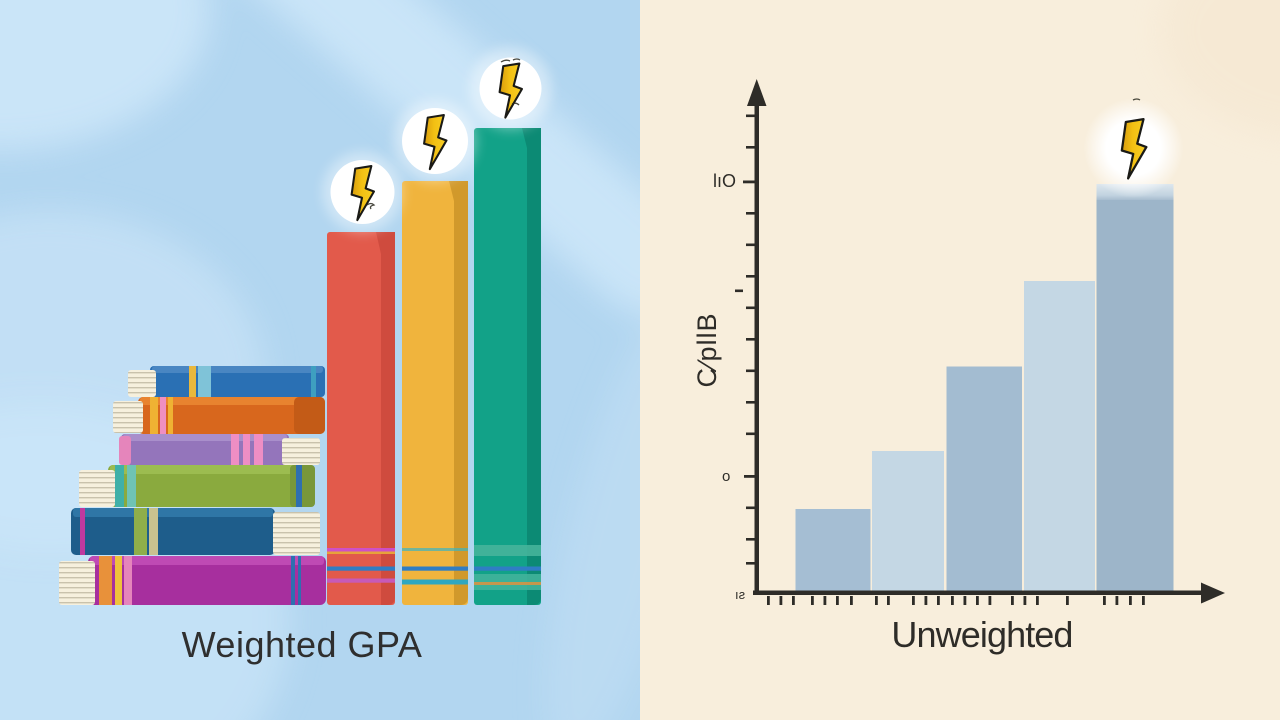 The width and height of the screenshot is (1280, 720). I want to click on svg-text: Weighted GPA, so click(302, 644).